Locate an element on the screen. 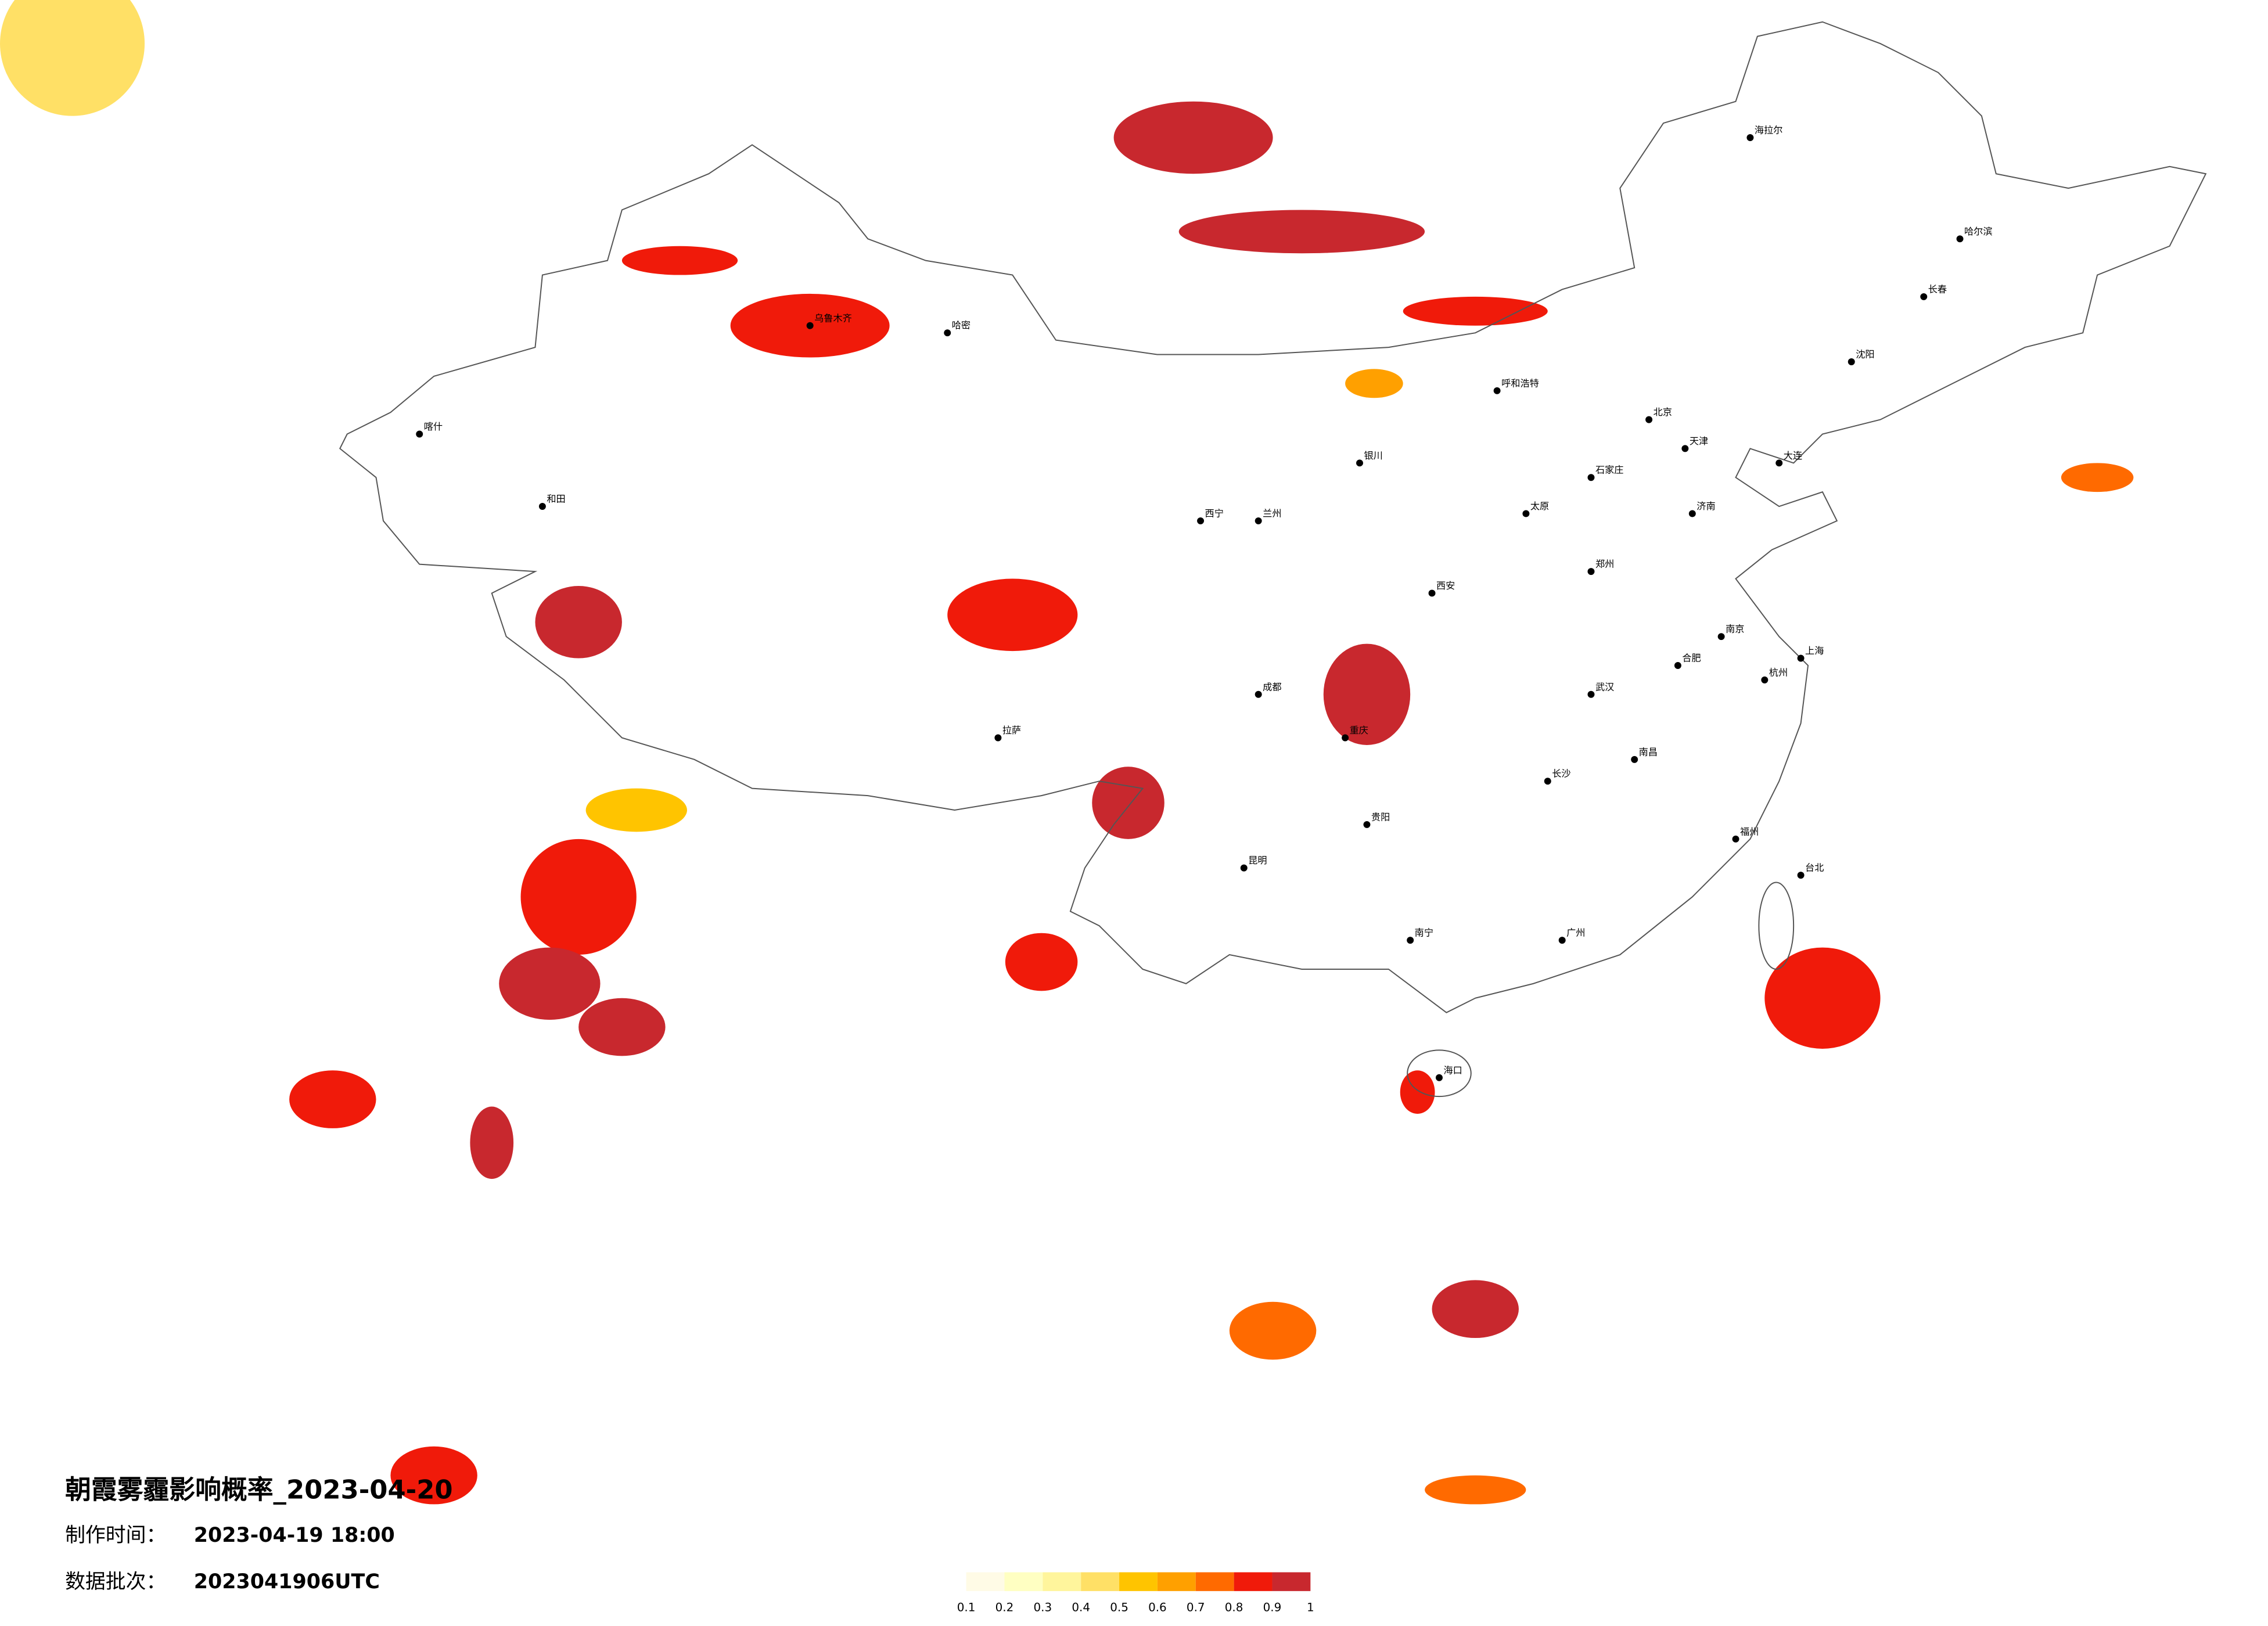 The width and height of the screenshot is (2268, 1626). colorbar-tick-label: 1 is located at coordinates (1310, 1607).